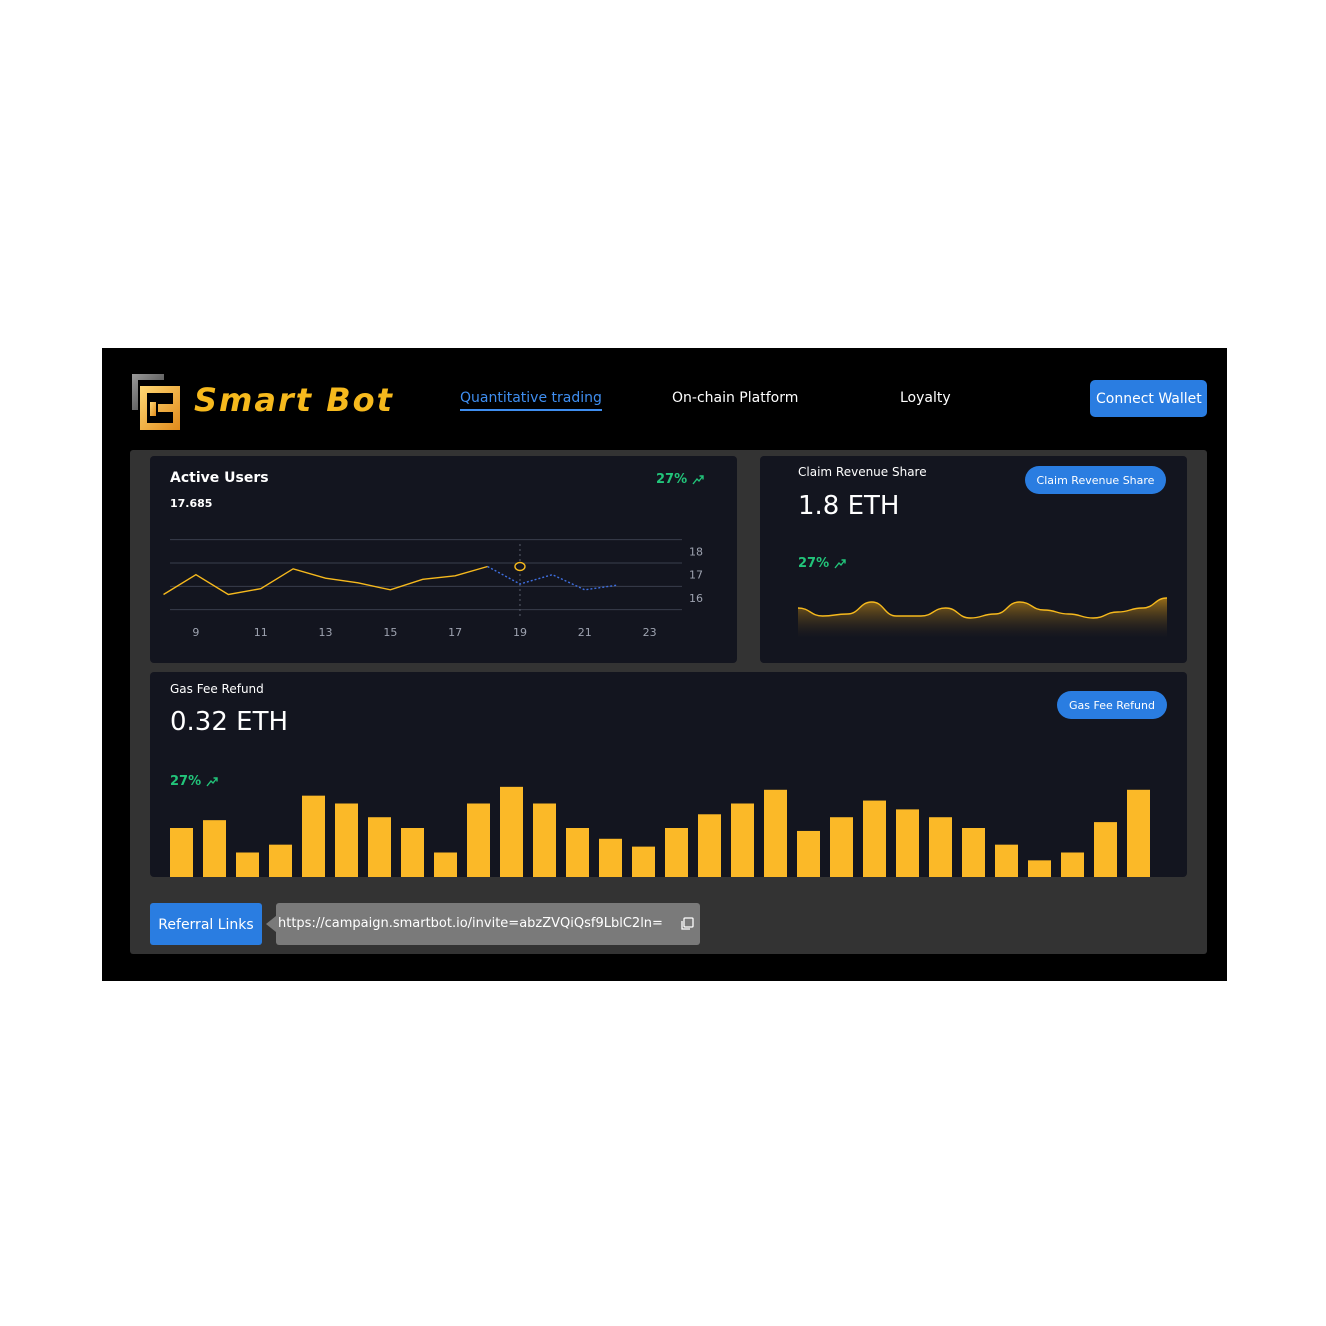 This screenshot has height=1326, width=1326. What do you see at coordinates (696, 575) in the screenshot?
I see `y-tick-label: 17` at bounding box center [696, 575].